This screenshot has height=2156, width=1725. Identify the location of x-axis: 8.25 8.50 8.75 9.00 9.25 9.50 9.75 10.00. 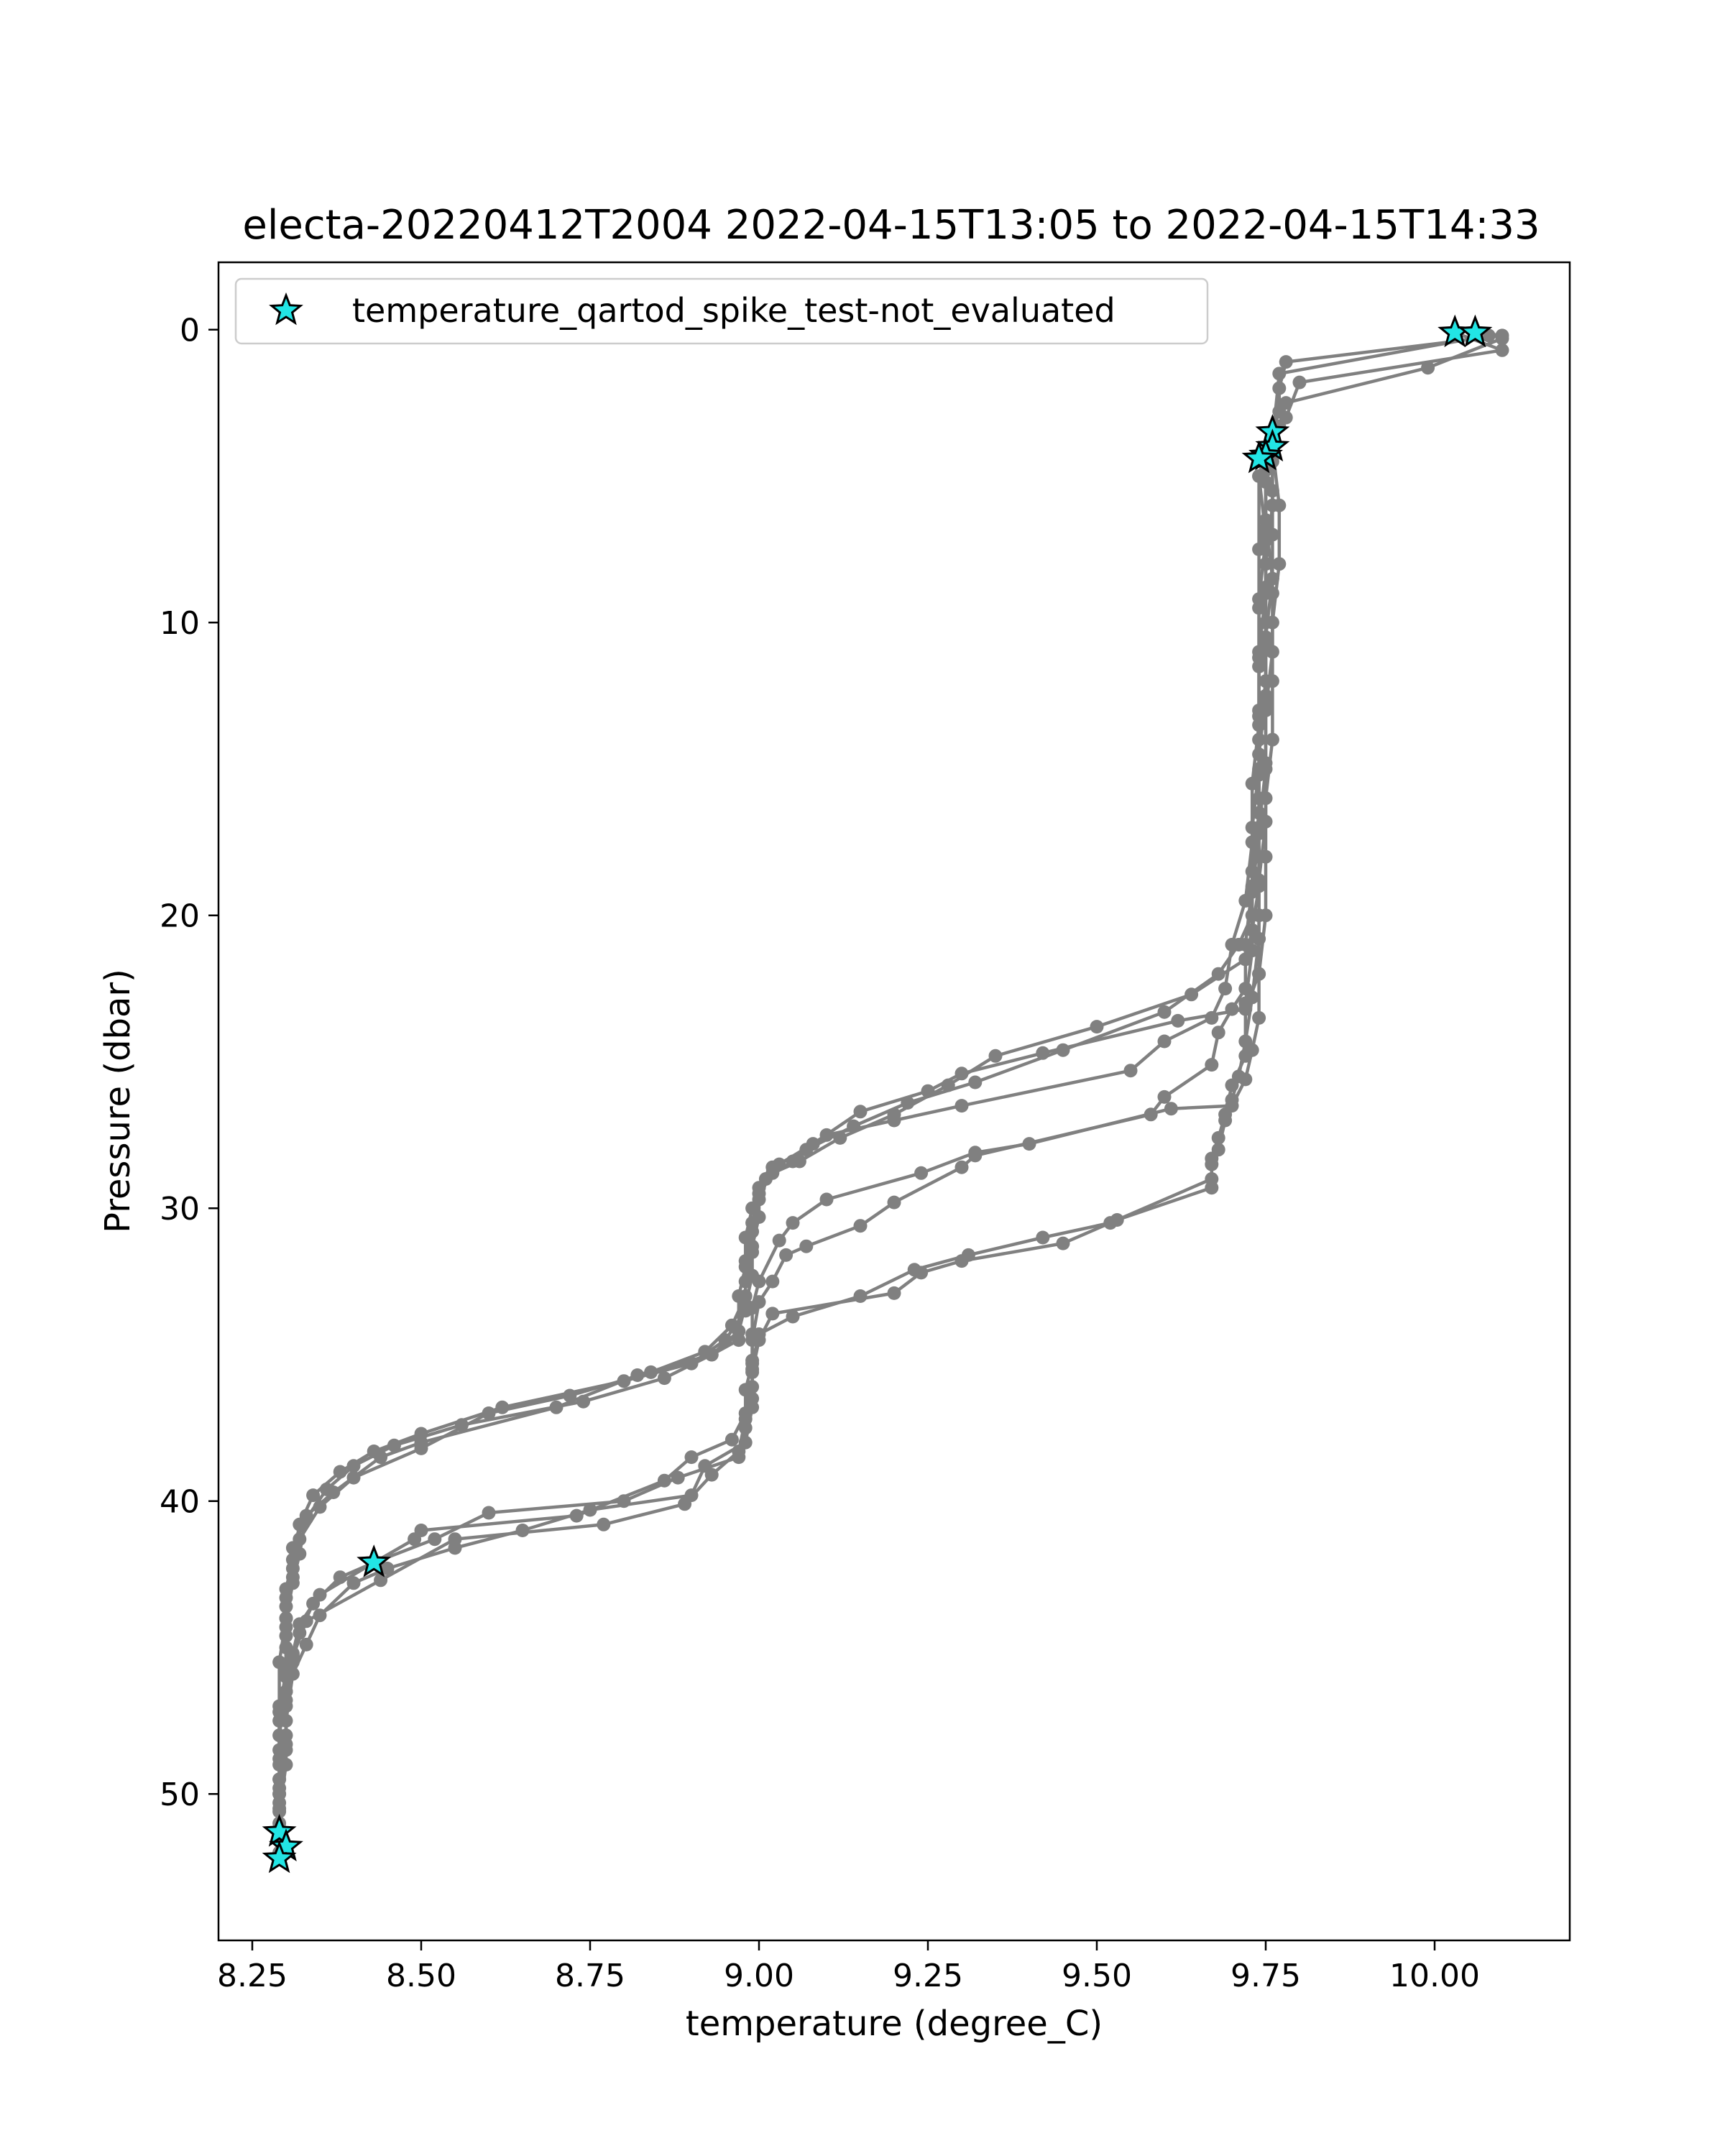
(848, 1967).